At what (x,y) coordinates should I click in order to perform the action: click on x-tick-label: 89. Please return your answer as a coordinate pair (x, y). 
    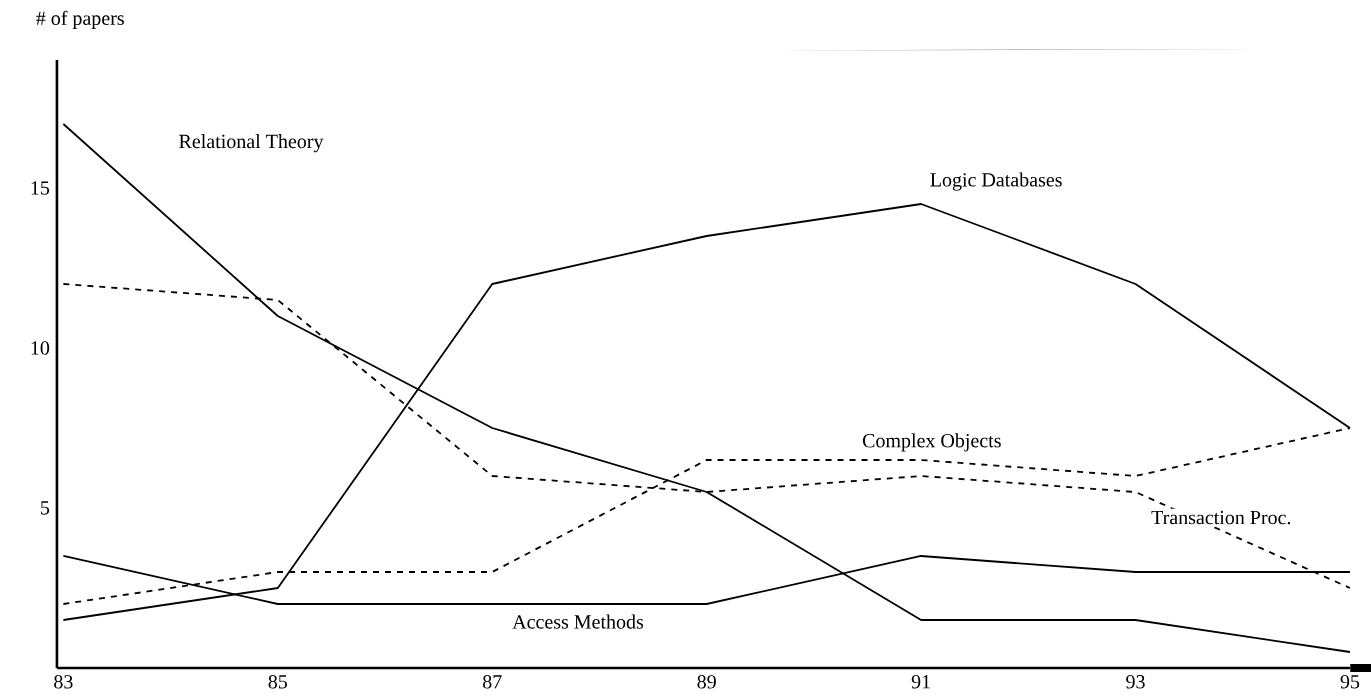
    Looking at the image, I should click on (706, 682).